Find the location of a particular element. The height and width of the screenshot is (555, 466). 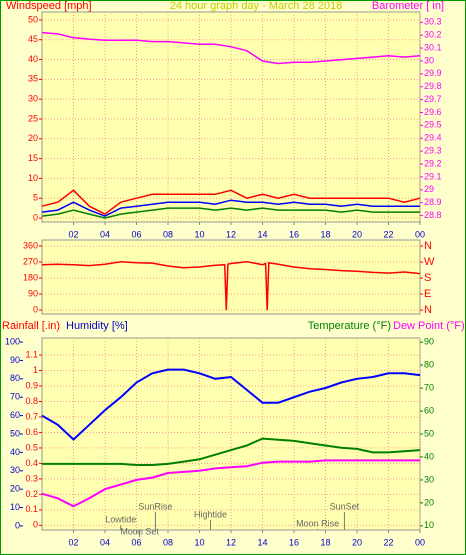

y-tick-label: 29.1 is located at coordinates (433, 176).